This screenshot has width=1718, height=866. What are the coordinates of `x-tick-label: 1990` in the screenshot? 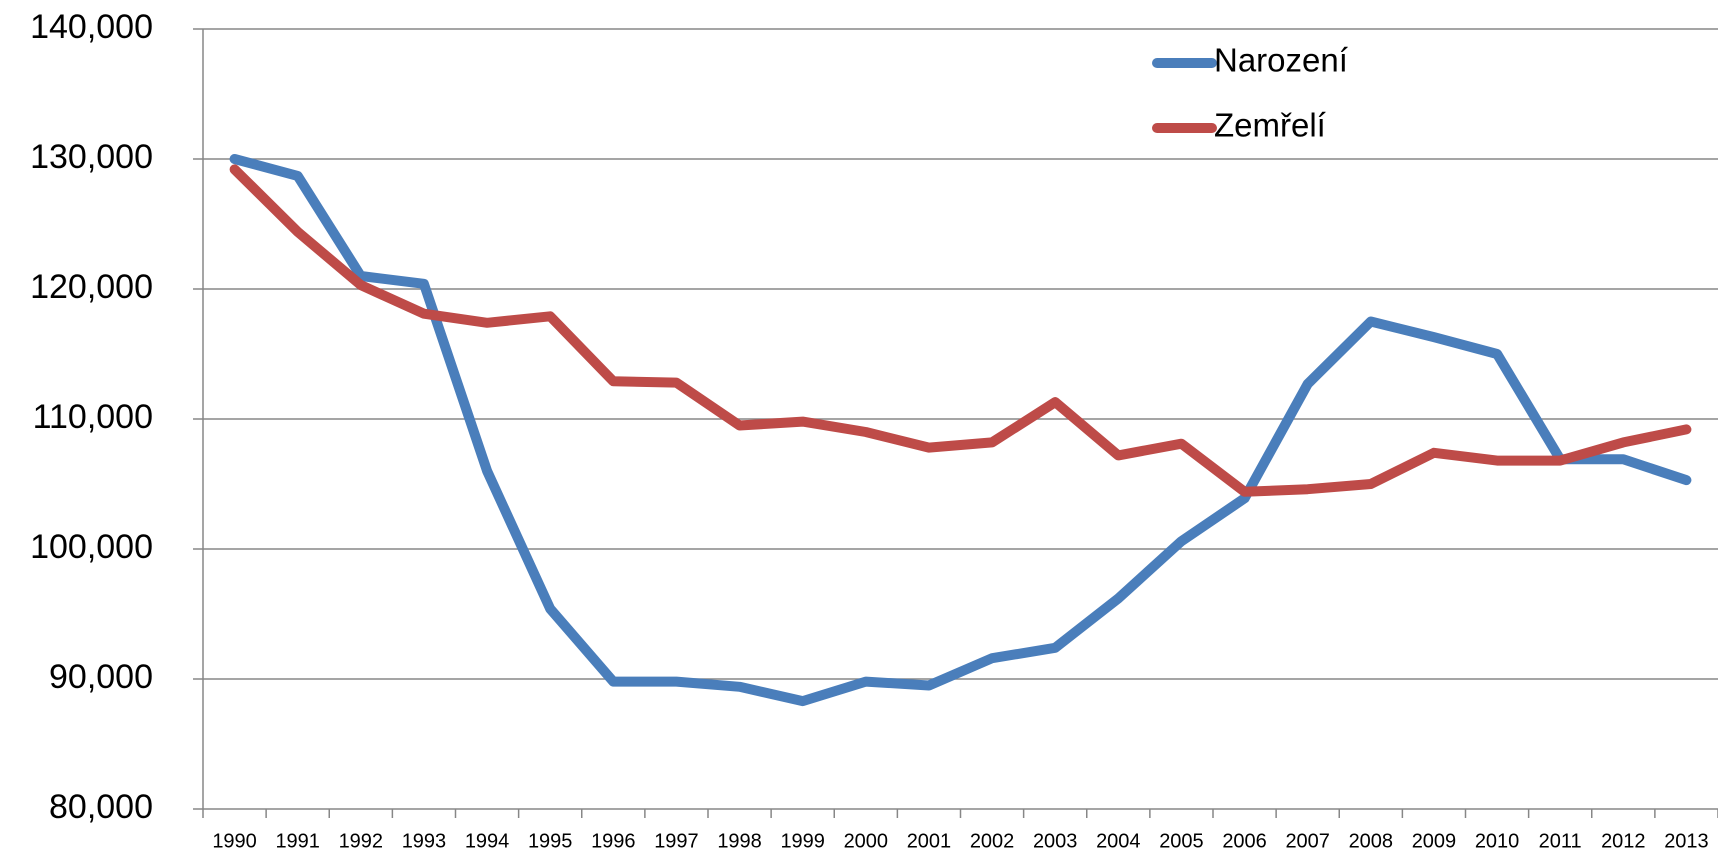 It's located at (234, 841).